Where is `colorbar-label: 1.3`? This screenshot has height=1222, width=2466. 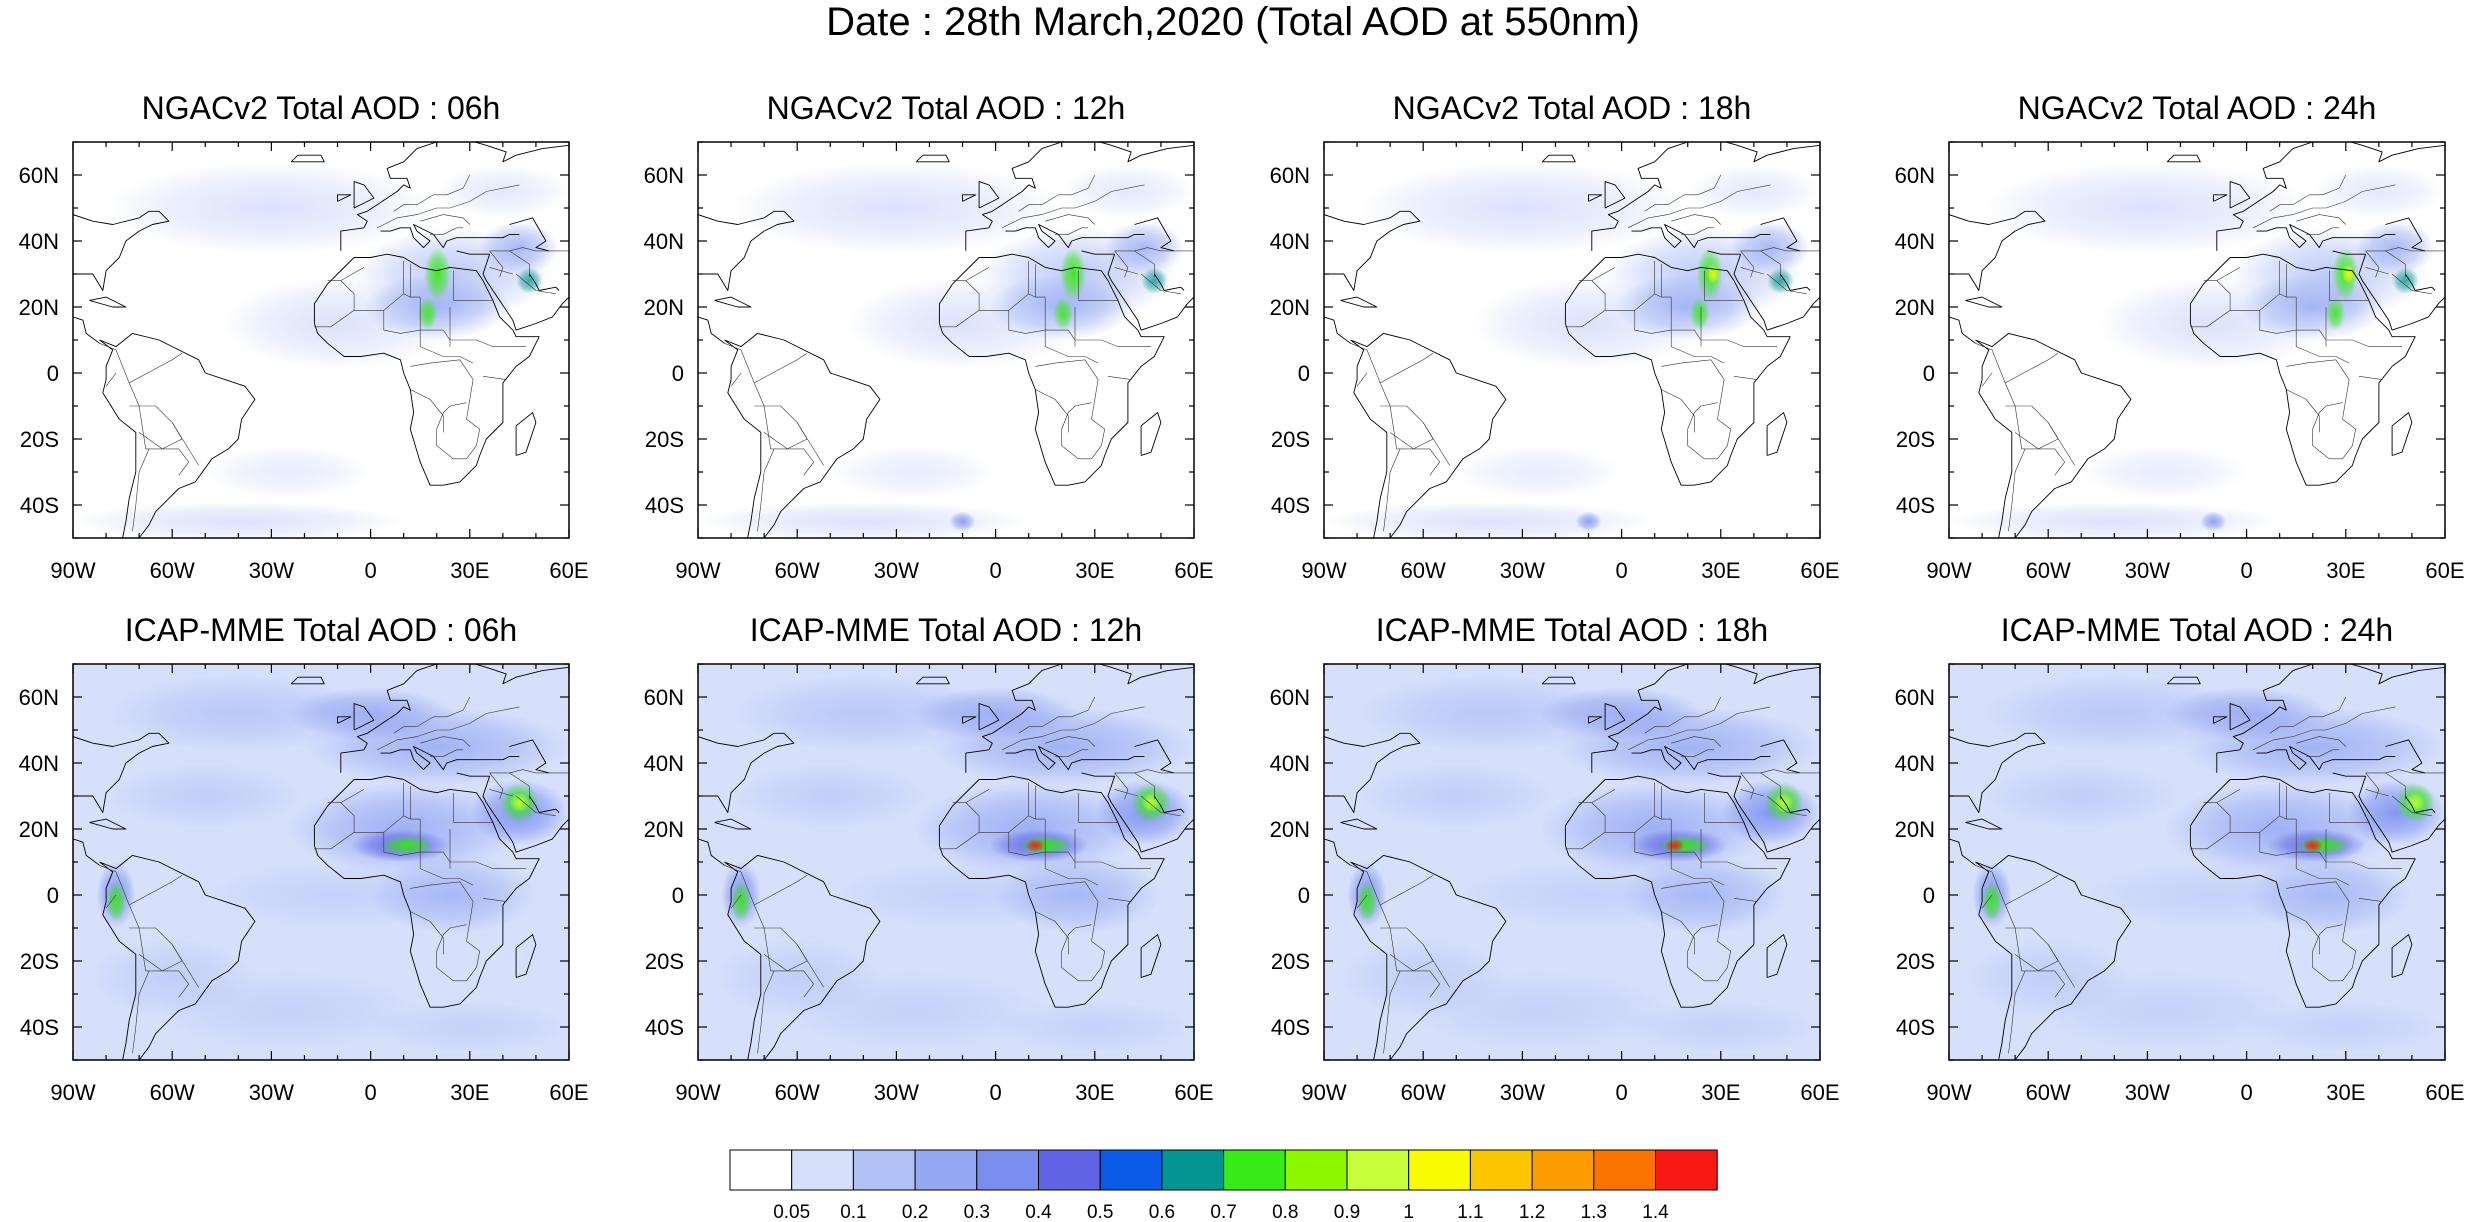
colorbar-label: 1.3 is located at coordinates (1594, 1212).